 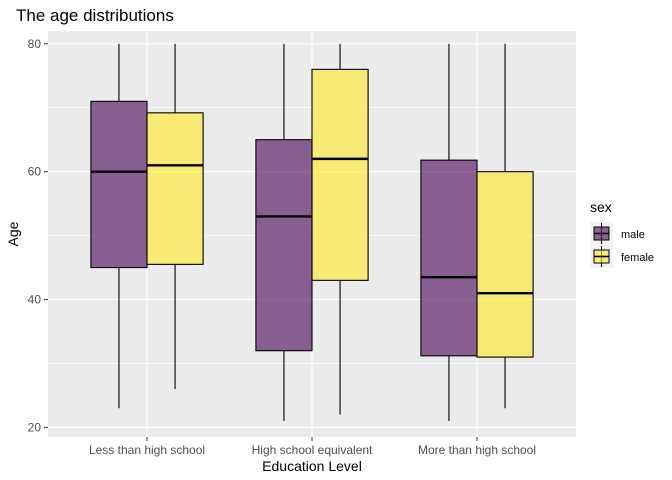 I want to click on y-axis-title: Age, so click(x=13, y=233).